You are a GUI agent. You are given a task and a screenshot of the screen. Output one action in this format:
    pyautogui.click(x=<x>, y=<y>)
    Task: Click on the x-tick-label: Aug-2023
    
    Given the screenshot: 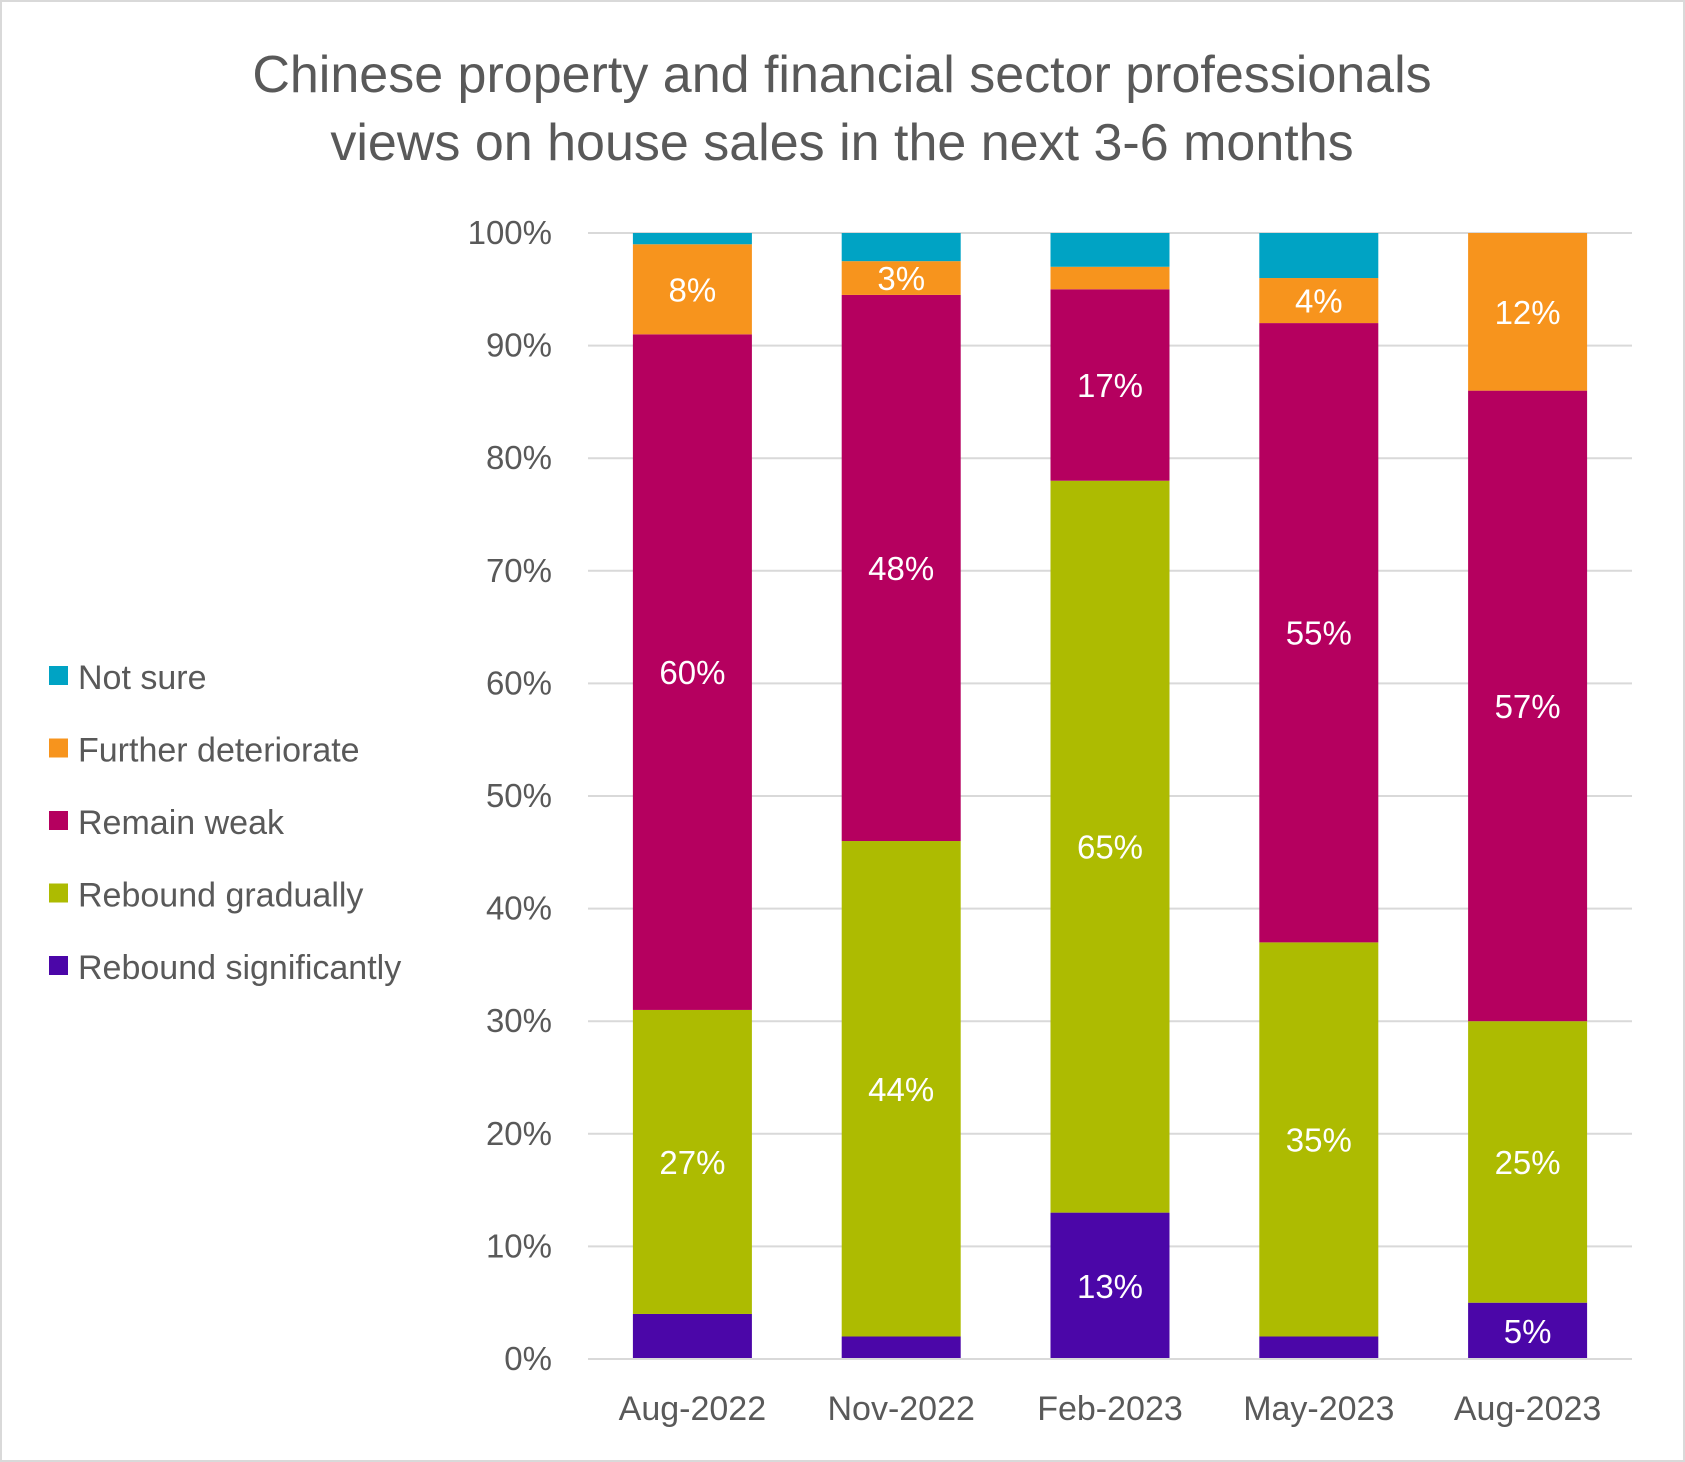 What is the action you would take?
    pyautogui.click(x=1527, y=1409)
    